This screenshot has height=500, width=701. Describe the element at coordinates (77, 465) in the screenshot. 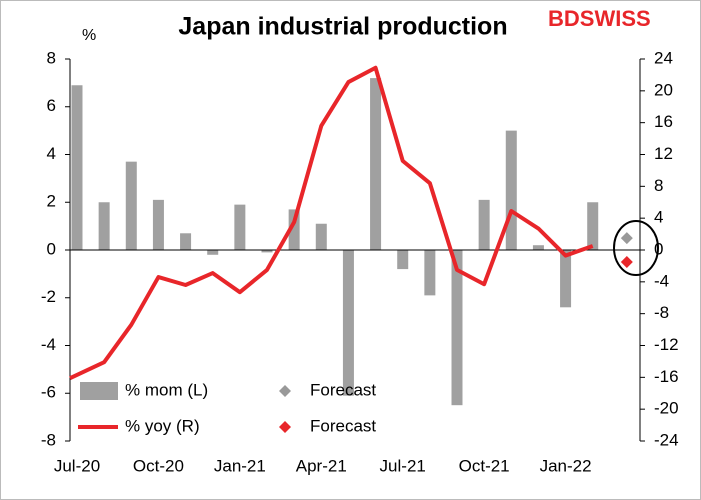

I see `x-tick-label: Jul-20` at that location.